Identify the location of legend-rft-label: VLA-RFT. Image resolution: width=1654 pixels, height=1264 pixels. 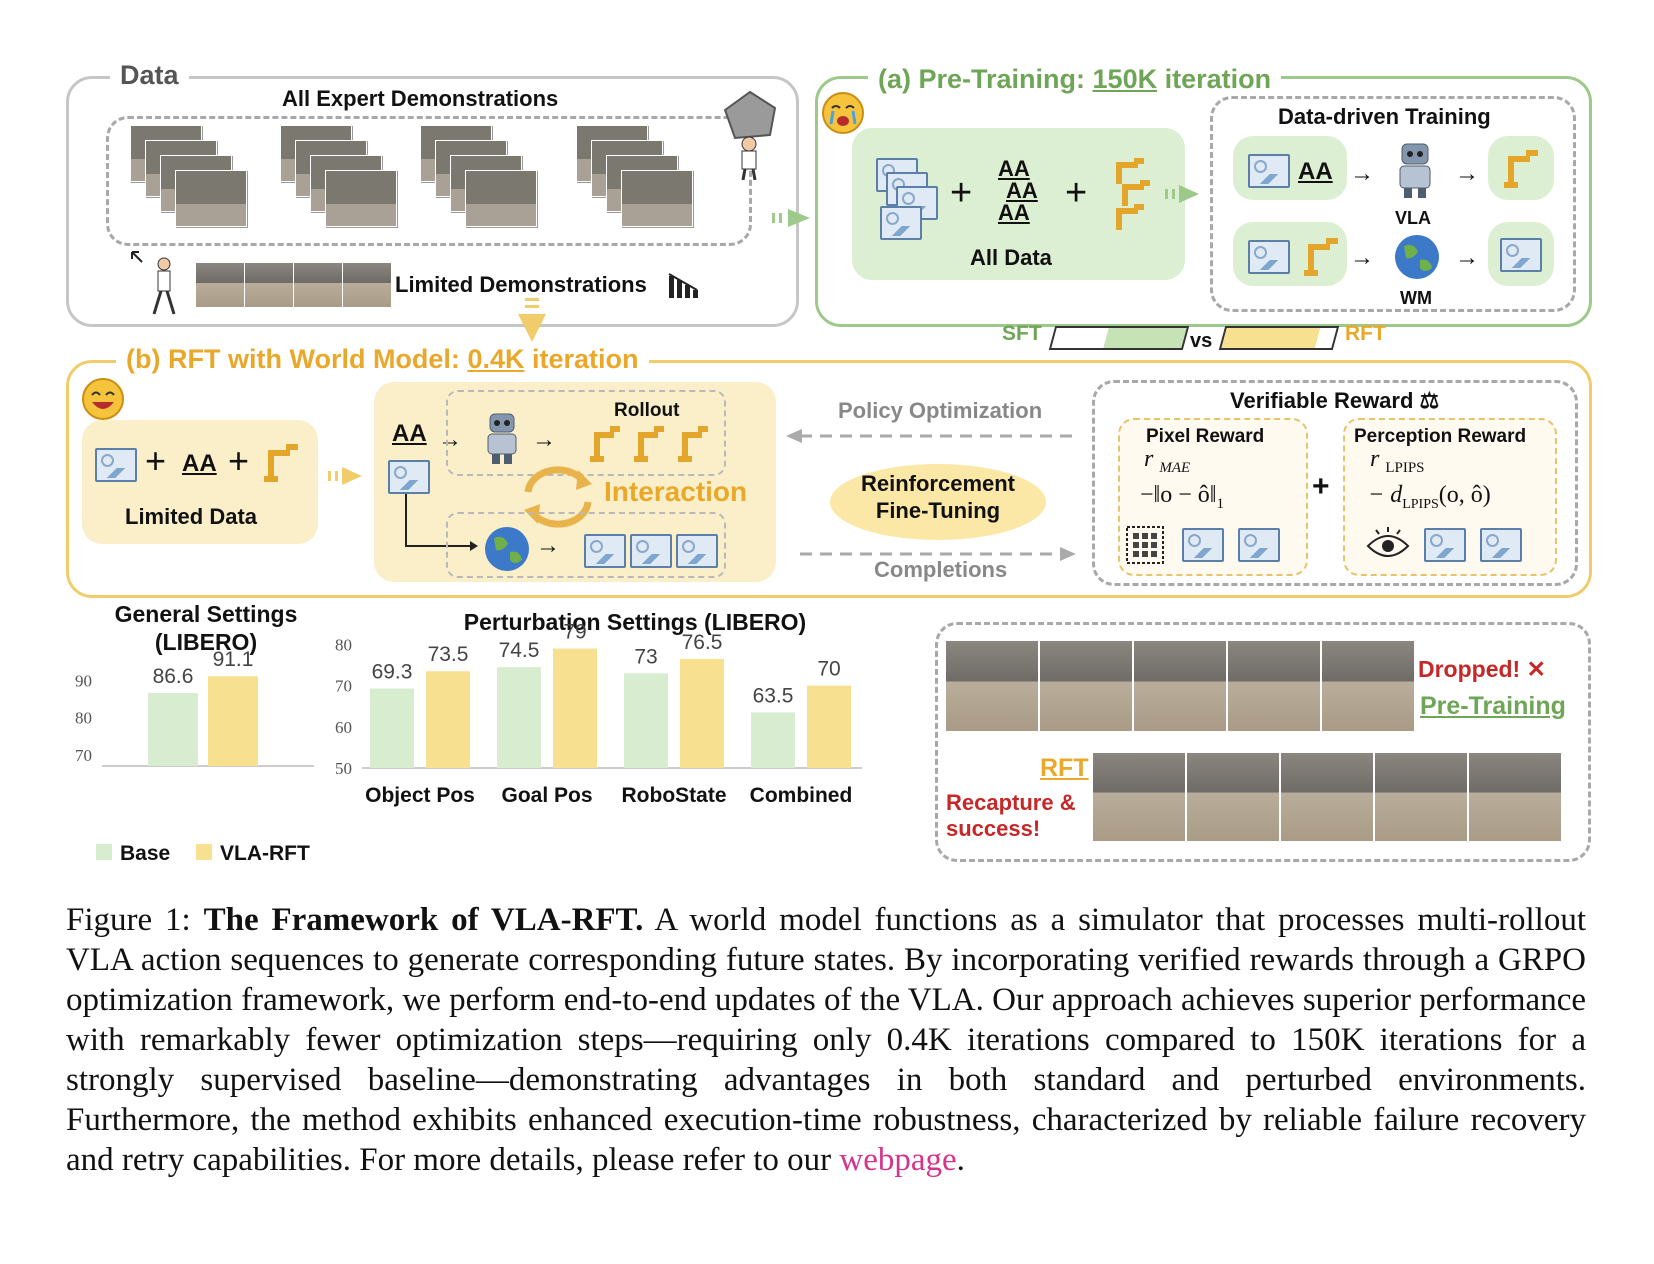
(265, 853).